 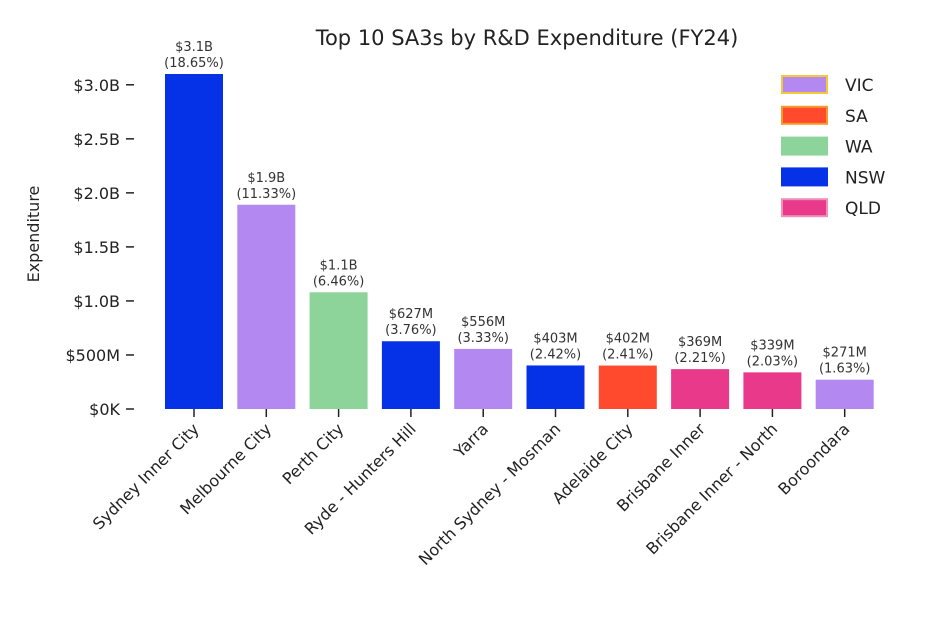 What do you see at coordinates (804, 146) in the screenshot?
I see `legend-swatch-wa` at bounding box center [804, 146].